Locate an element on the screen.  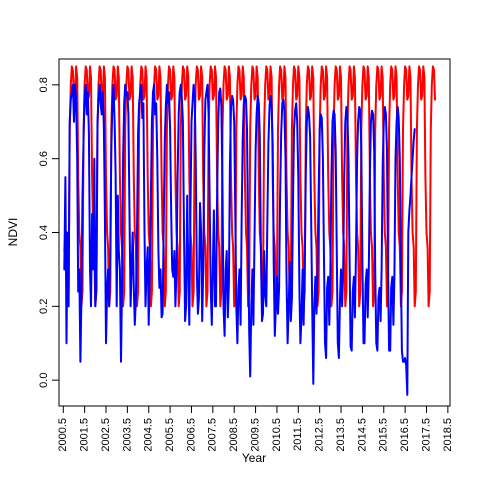
x-tick-label: 2017.5 is located at coordinates (426, 435).